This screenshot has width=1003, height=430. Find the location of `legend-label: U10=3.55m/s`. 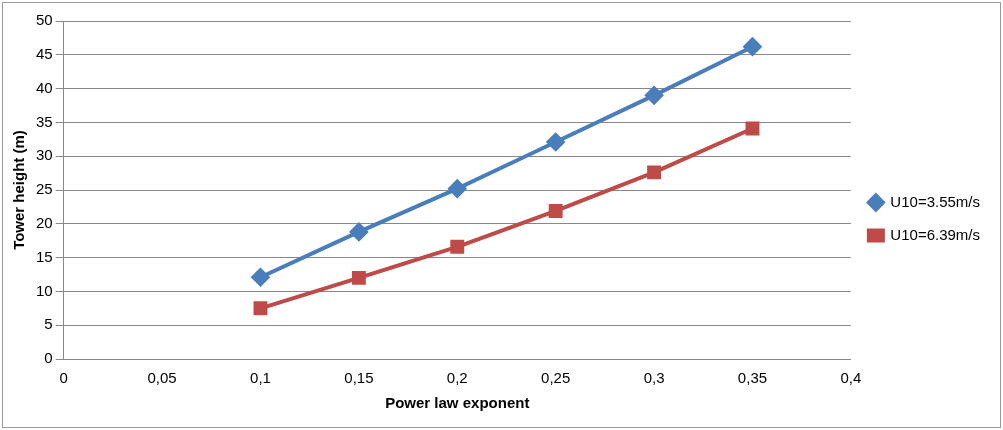

legend-label: U10=3.55m/s is located at coordinates (935, 201).